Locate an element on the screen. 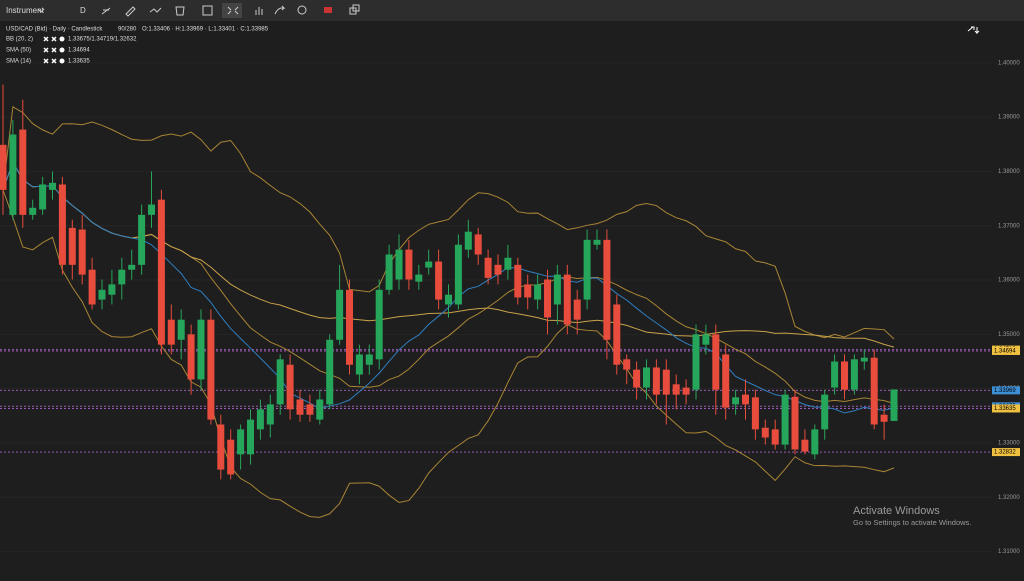 The width and height of the screenshot is (1024, 581). bar-count: 90/280 is located at coordinates (127, 30).